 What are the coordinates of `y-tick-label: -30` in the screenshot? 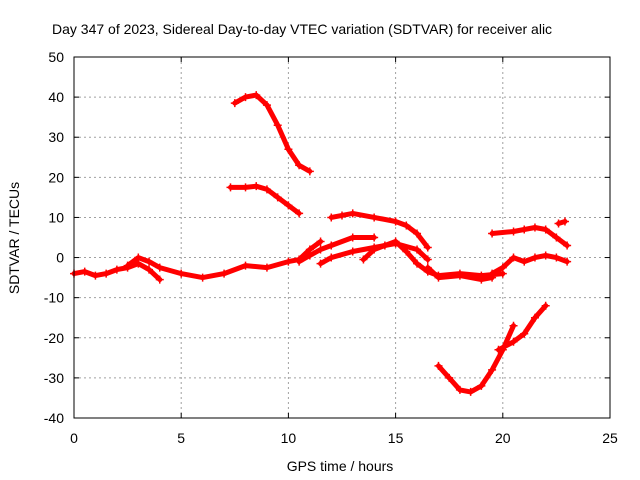 It's located at (54, 378).